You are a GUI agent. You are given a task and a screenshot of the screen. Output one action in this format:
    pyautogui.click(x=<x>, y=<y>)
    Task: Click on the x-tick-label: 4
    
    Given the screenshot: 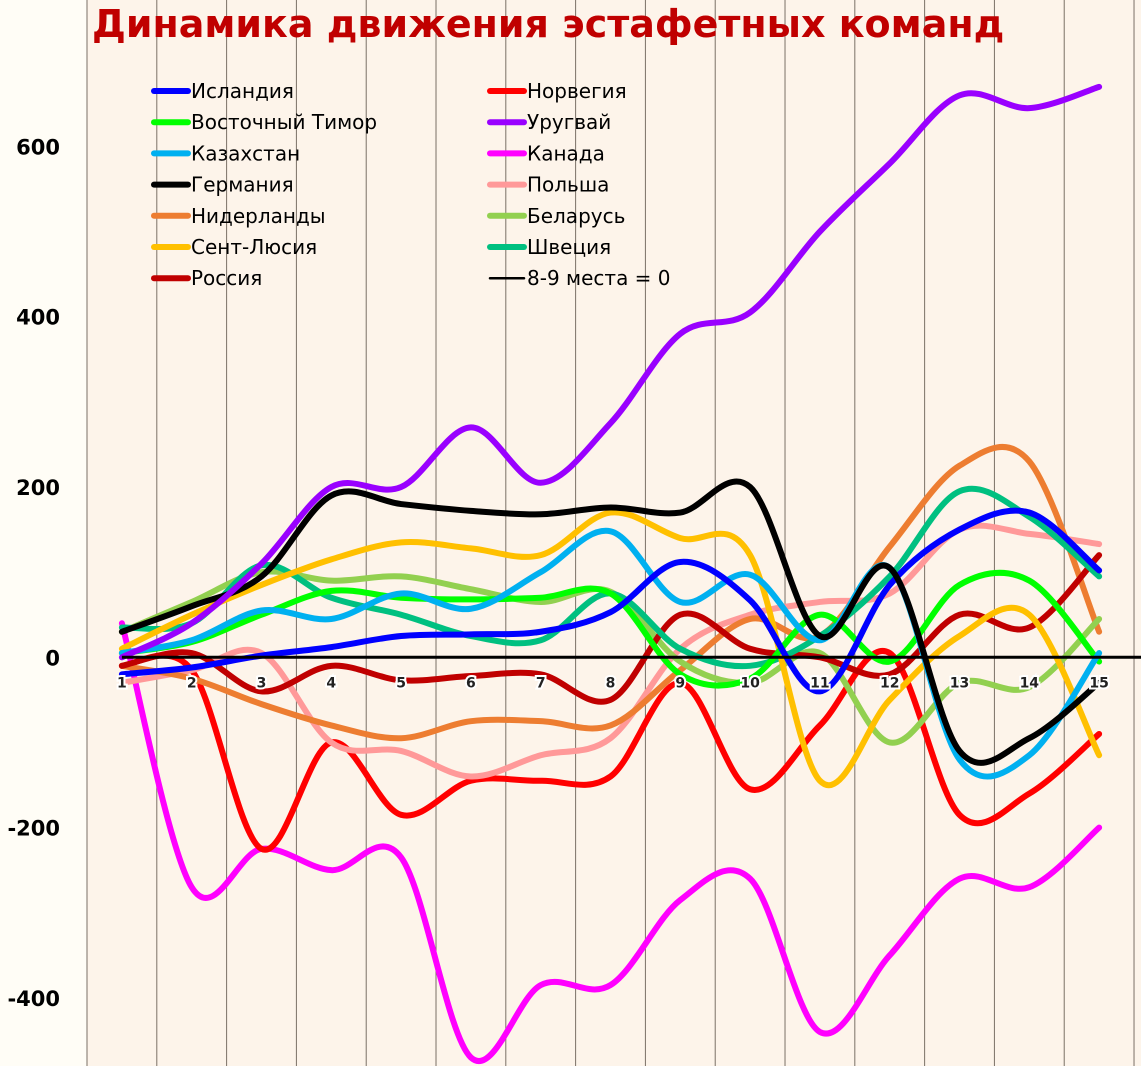 What is the action you would take?
    pyautogui.click(x=331, y=683)
    